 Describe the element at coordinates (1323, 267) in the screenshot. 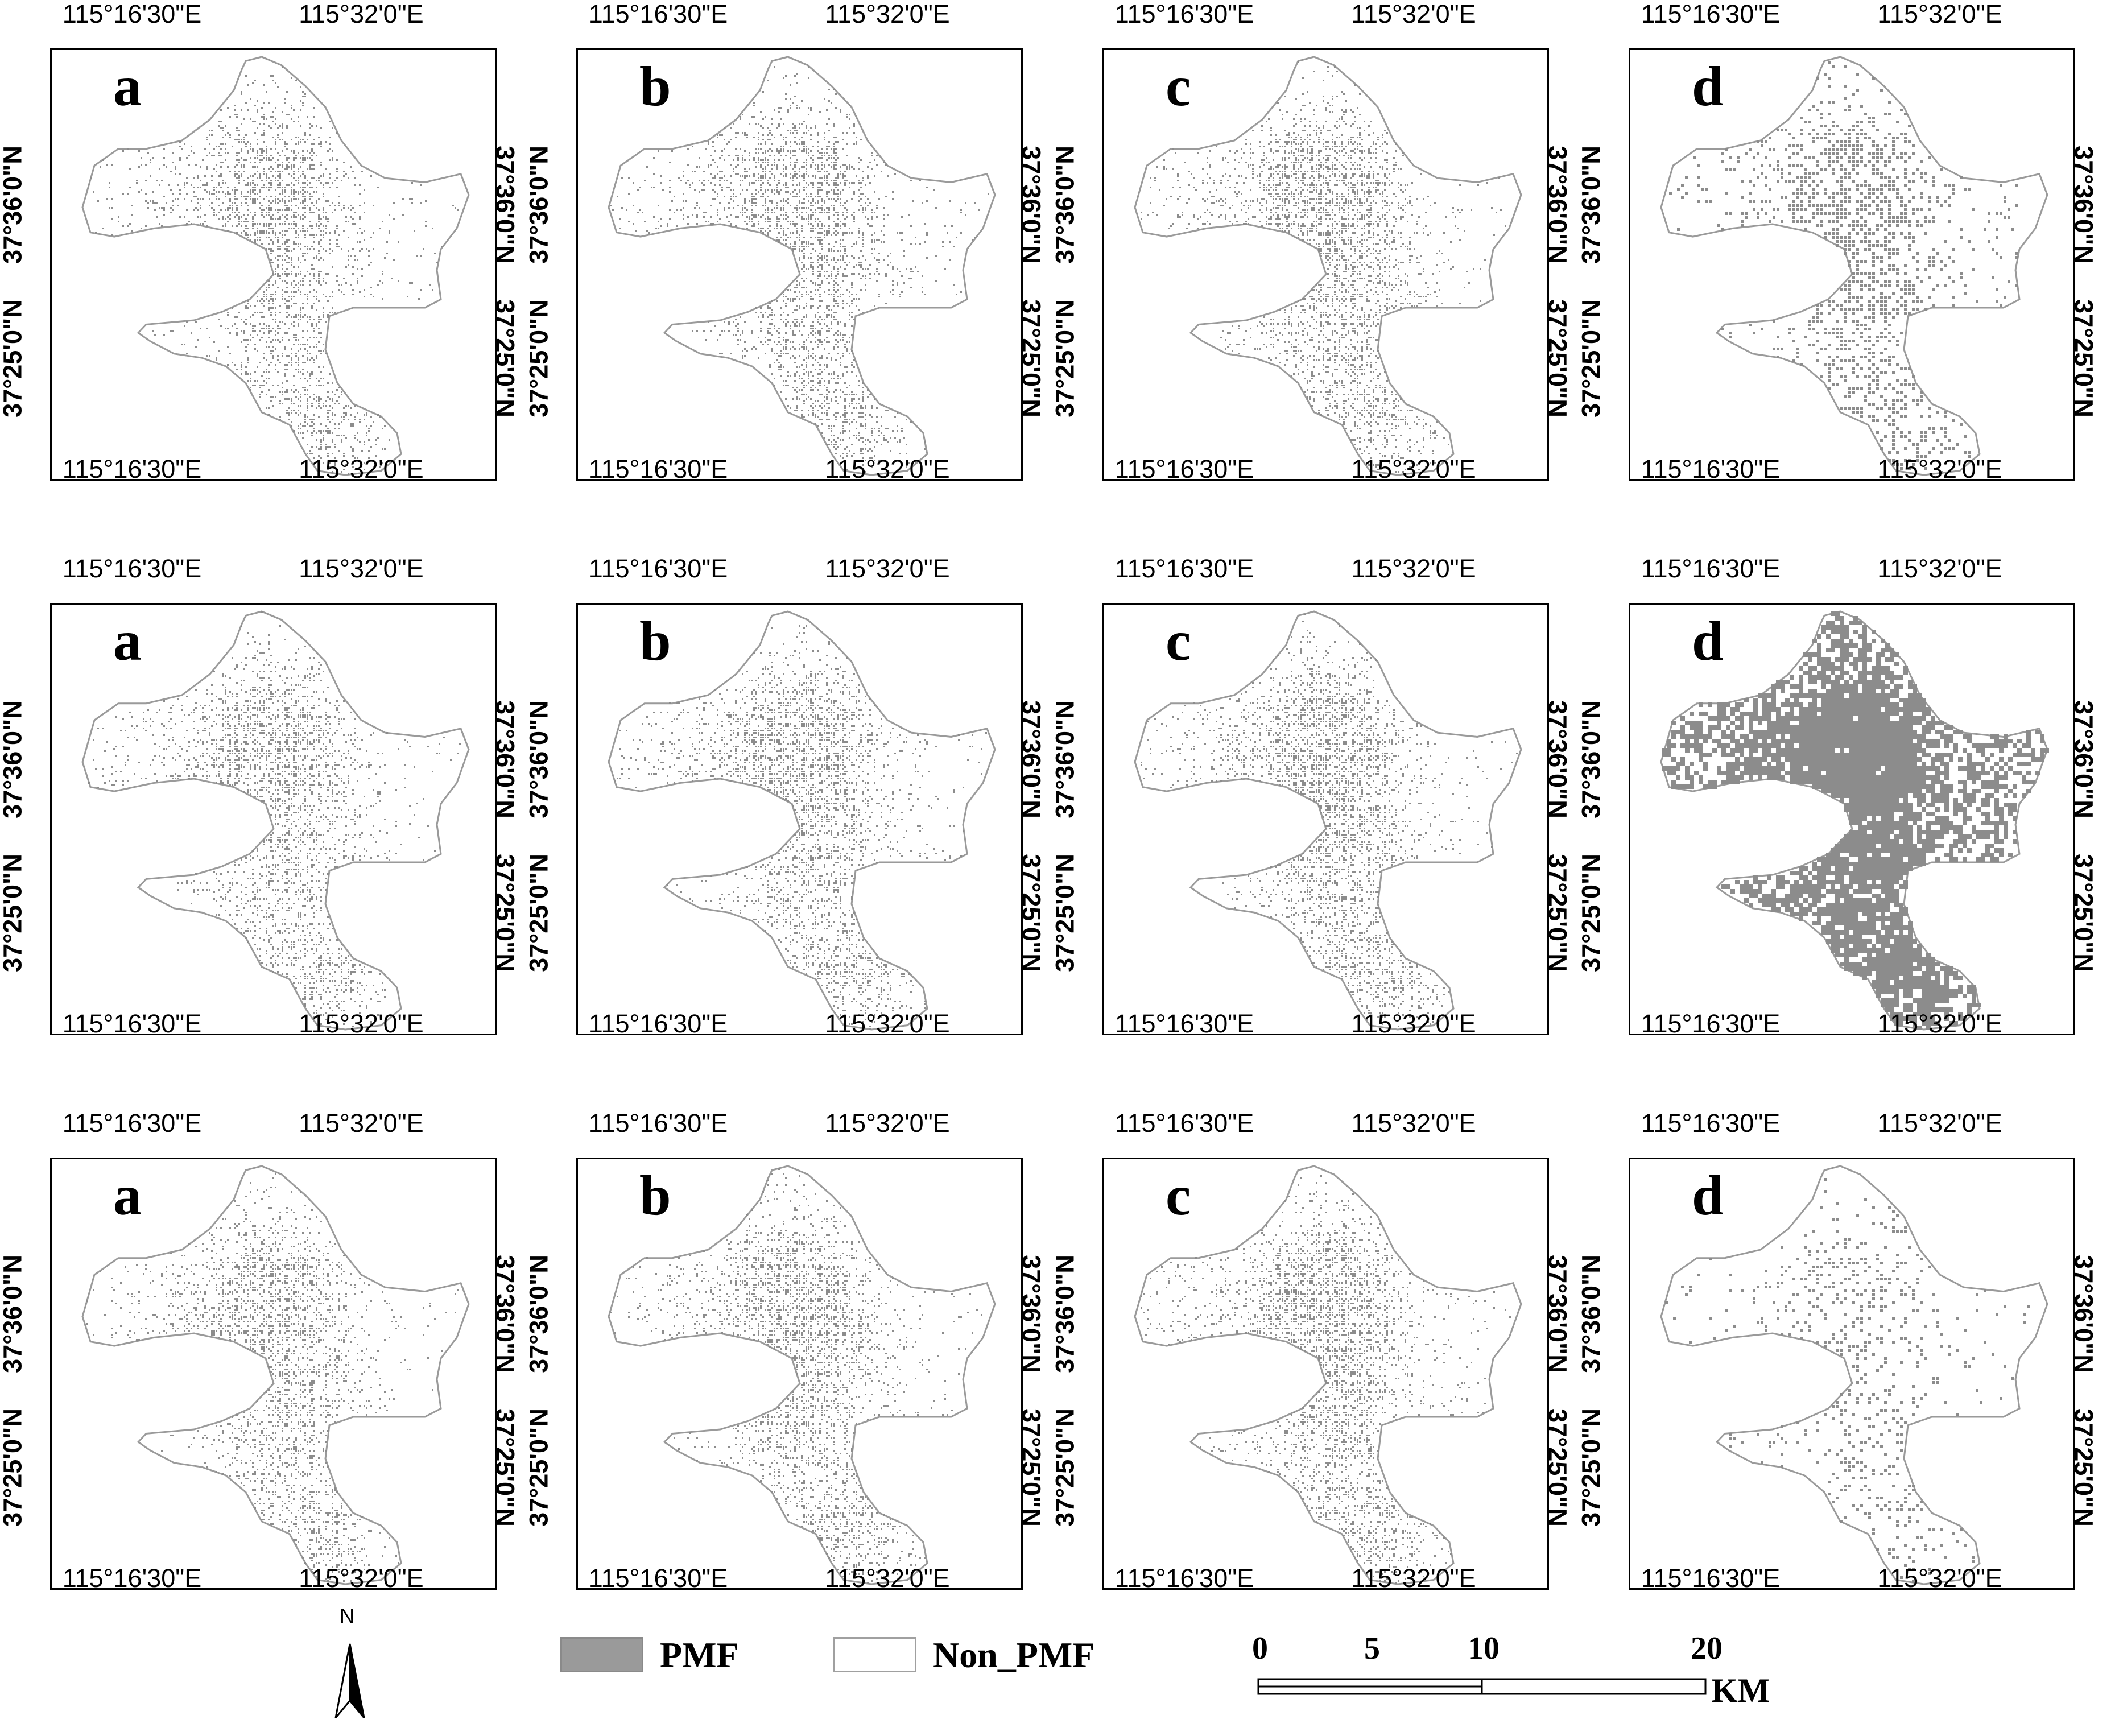

I see `pmf-area` at that location.